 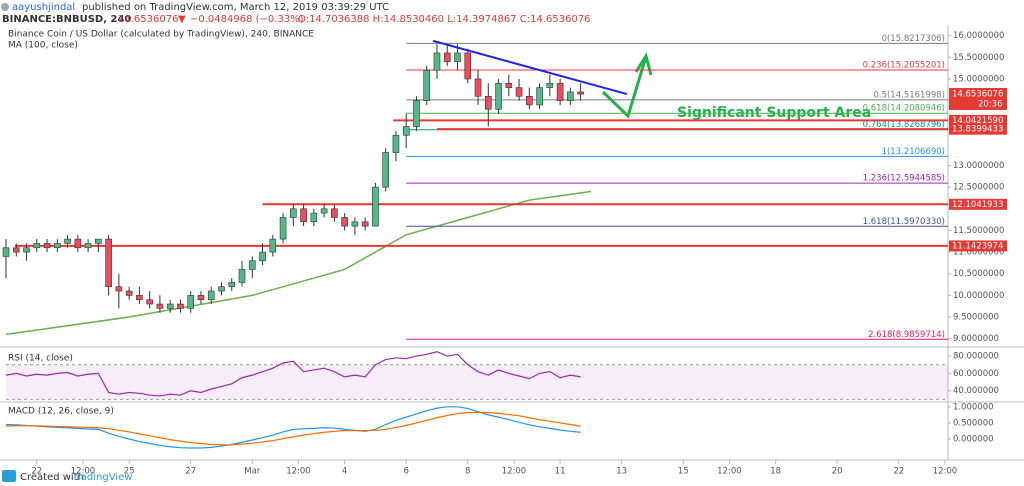 I want to click on fib-label: 1(13.2106690), so click(x=913, y=152).